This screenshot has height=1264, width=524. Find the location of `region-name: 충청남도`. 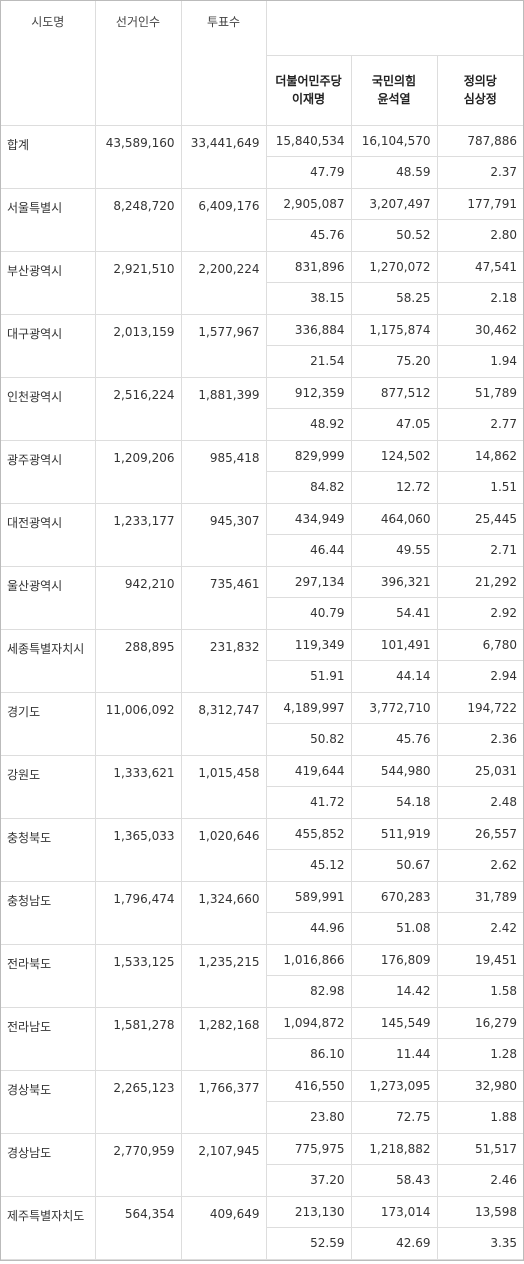

region-name: 충청남도 is located at coordinates (48, 912).